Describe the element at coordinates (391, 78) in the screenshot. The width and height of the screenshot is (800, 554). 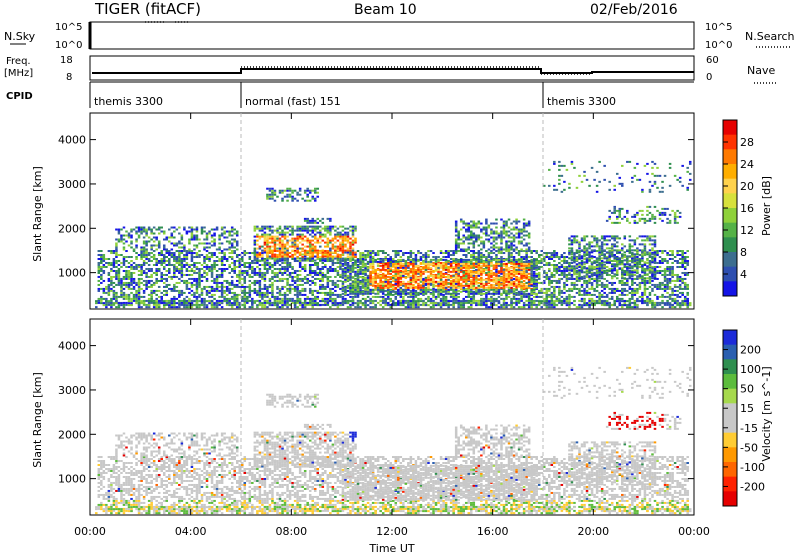
I see `freq-panel: Freq. [MHz] 18 8 60 0 Nave CPID` at that location.